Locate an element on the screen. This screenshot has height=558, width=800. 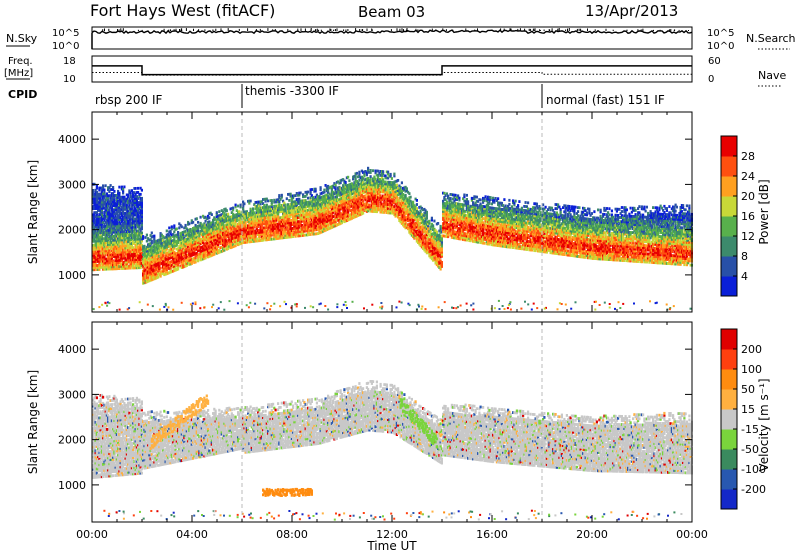
nave-tick-low: 0 is located at coordinates (711, 79).